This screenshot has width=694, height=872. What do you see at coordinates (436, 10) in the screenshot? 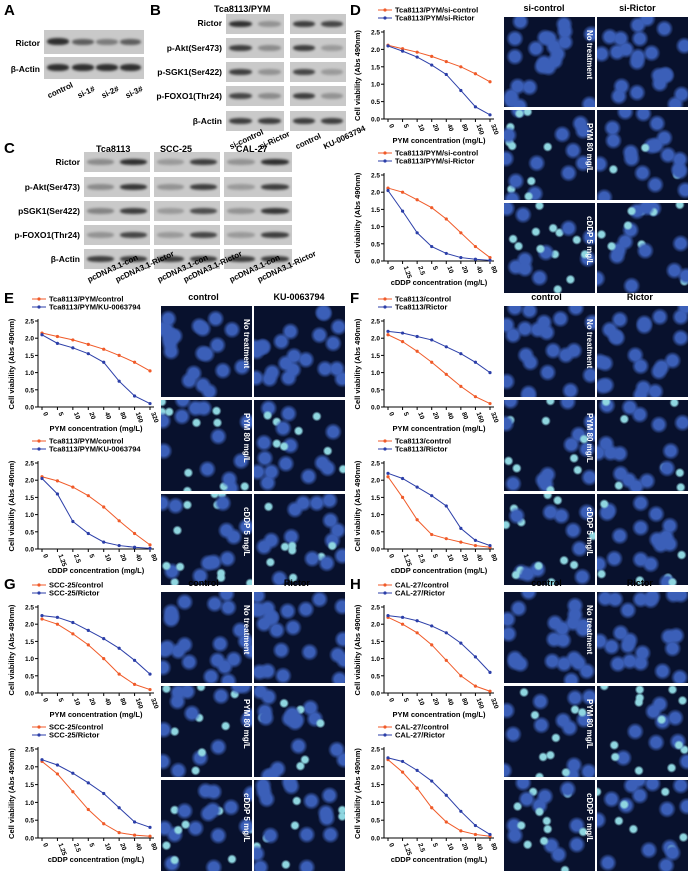
I see `legend-entry: Tca8113/PYM/si-control` at bounding box center [436, 10].